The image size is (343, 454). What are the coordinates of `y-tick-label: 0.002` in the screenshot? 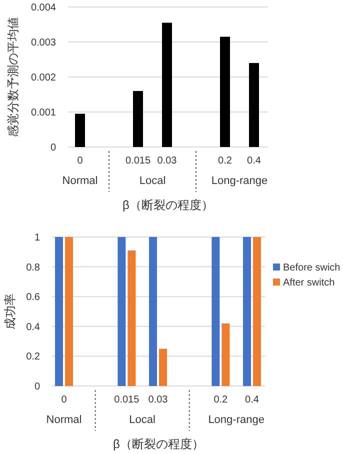 It's located at (43, 78).